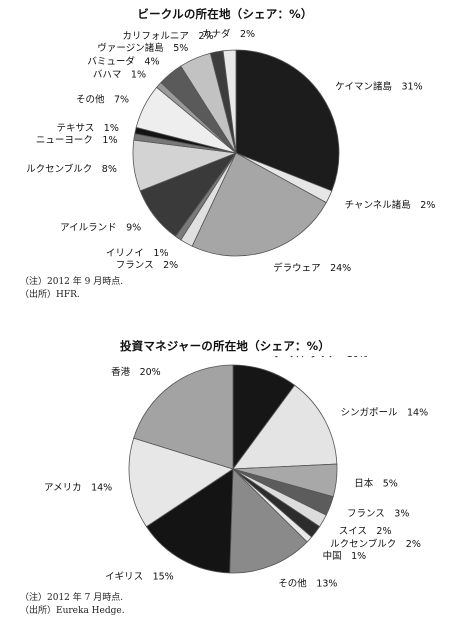 Image resolution: width=450 pixels, height=623 pixels. I want to click on slice-label-14: カナダ 2%, so click(228, 34).